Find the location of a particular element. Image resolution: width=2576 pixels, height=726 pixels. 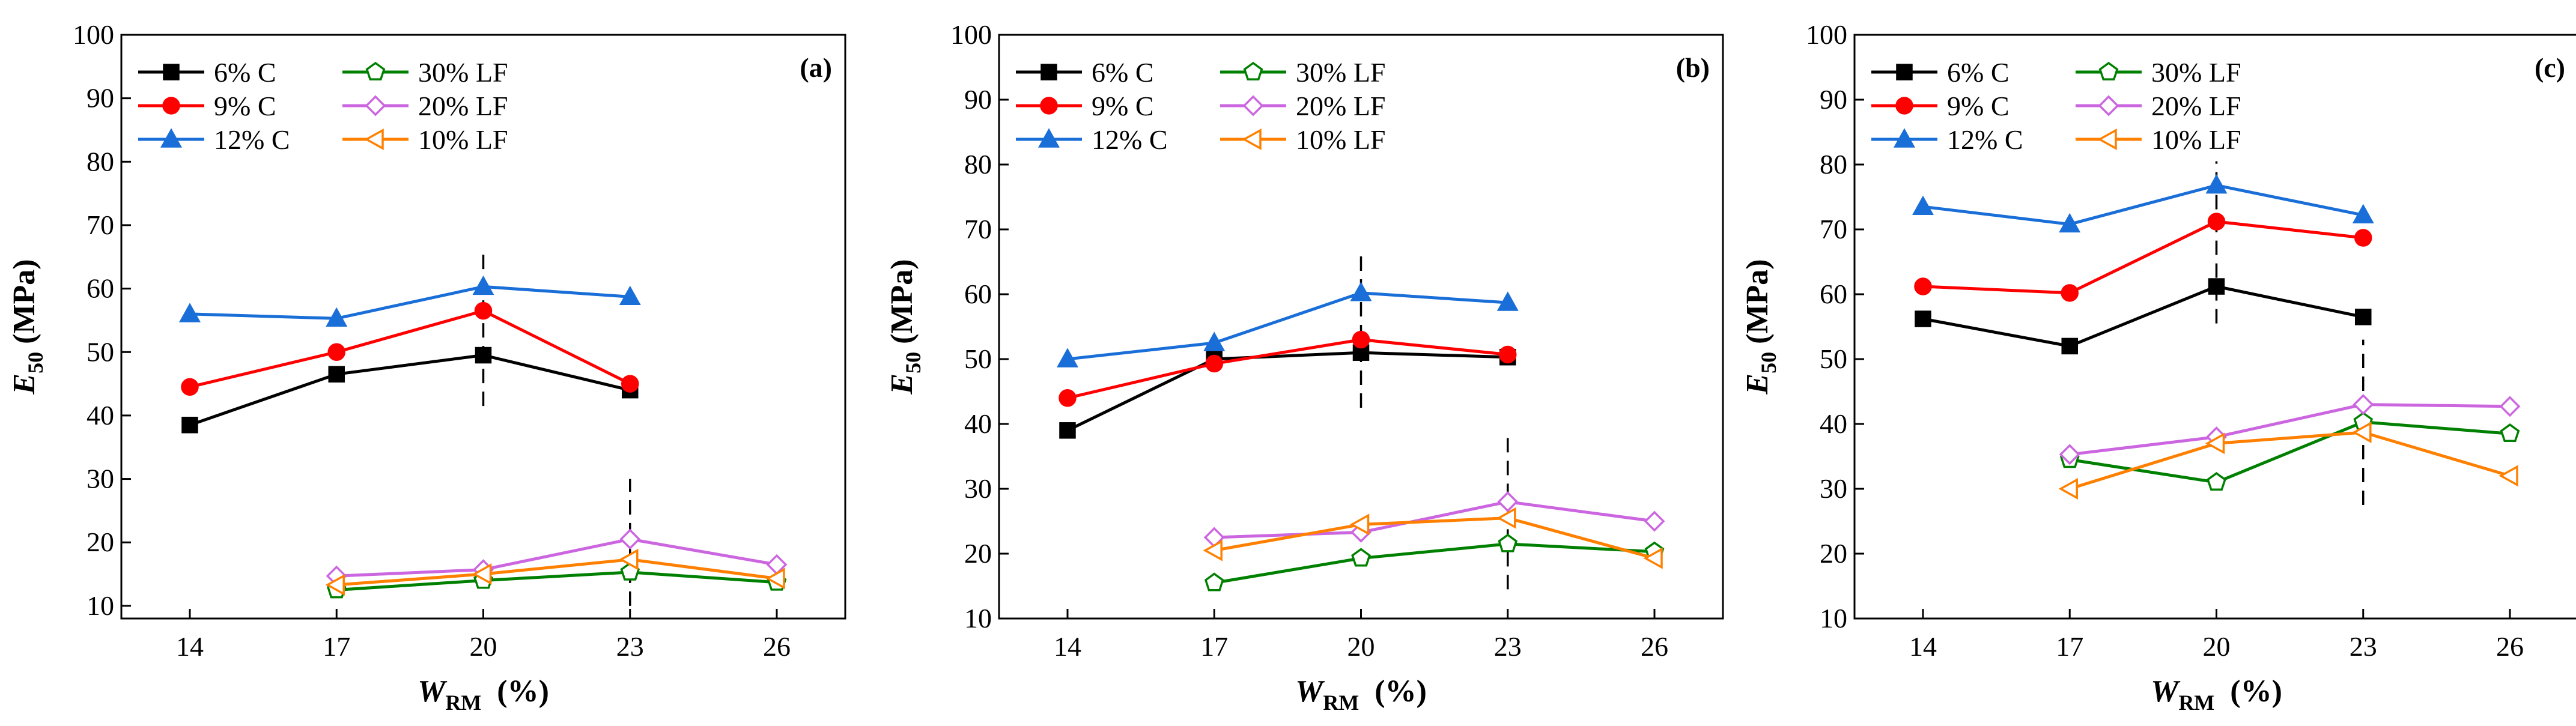

legend-label: 20% LF is located at coordinates (463, 106).